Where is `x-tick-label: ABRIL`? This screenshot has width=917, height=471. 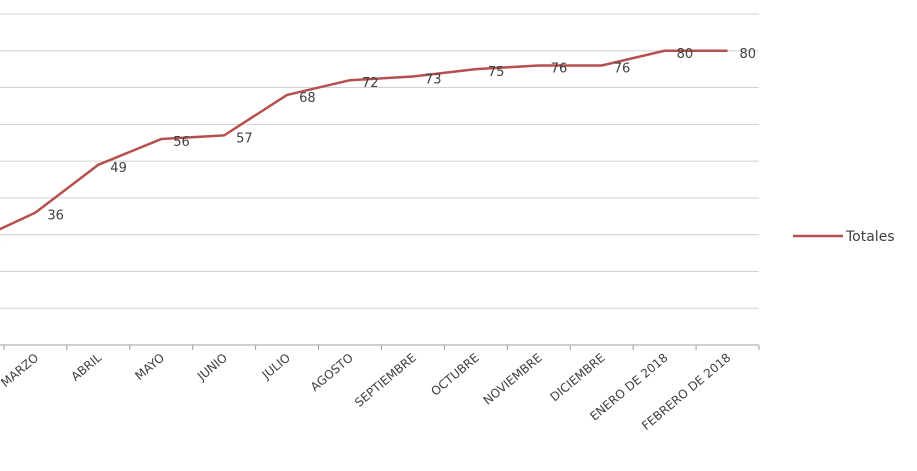 x-tick-label: ABRIL is located at coordinates (86, 366).